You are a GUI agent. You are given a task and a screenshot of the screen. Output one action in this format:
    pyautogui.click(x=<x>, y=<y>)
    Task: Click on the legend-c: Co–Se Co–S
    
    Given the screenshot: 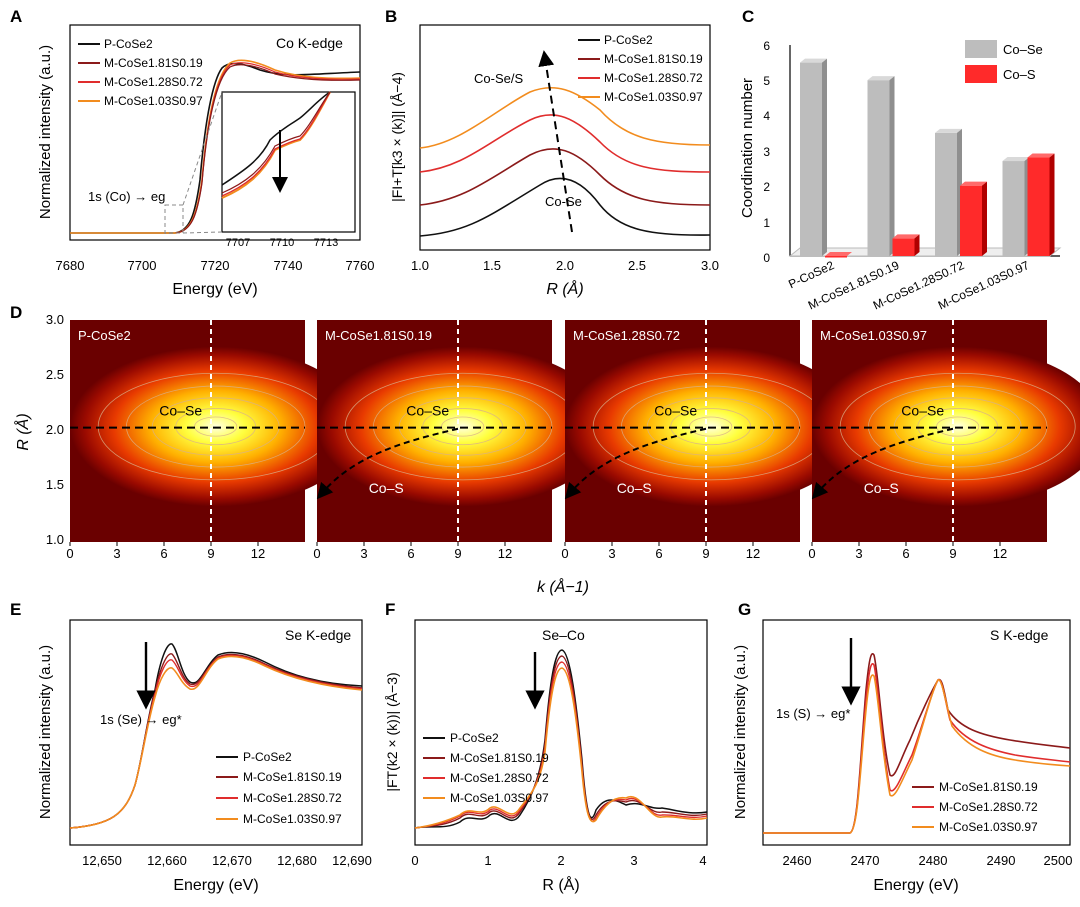 What is the action you would take?
    pyautogui.click(x=1004, y=61)
    